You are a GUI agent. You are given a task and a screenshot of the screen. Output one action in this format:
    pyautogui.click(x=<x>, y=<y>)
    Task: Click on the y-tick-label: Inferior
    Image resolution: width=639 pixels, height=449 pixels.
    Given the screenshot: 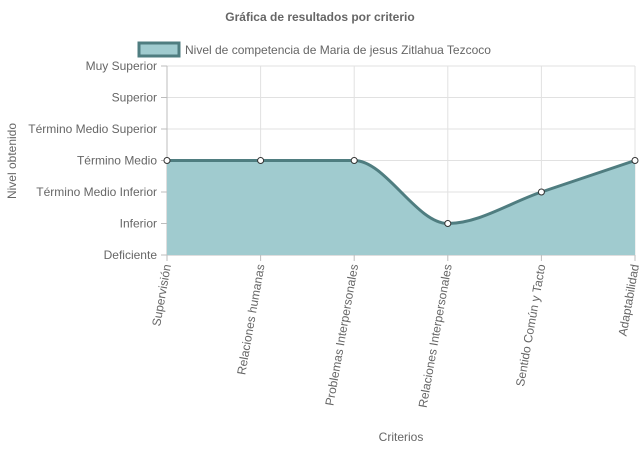 What is the action you would take?
    pyautogui.click(x=138, y=224)
    